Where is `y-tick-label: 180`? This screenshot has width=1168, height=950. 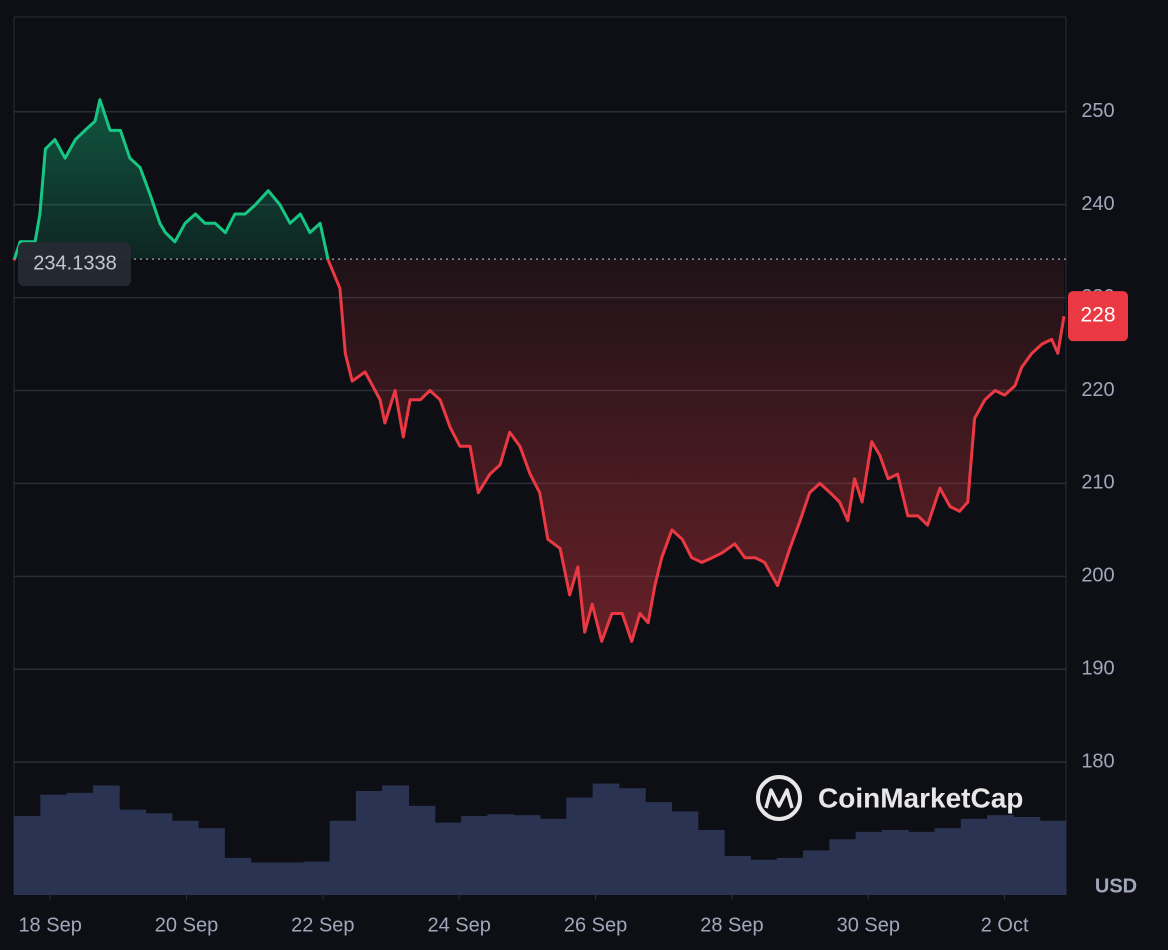 y-tick-label: 180 is located at coordinates (1097, 761).